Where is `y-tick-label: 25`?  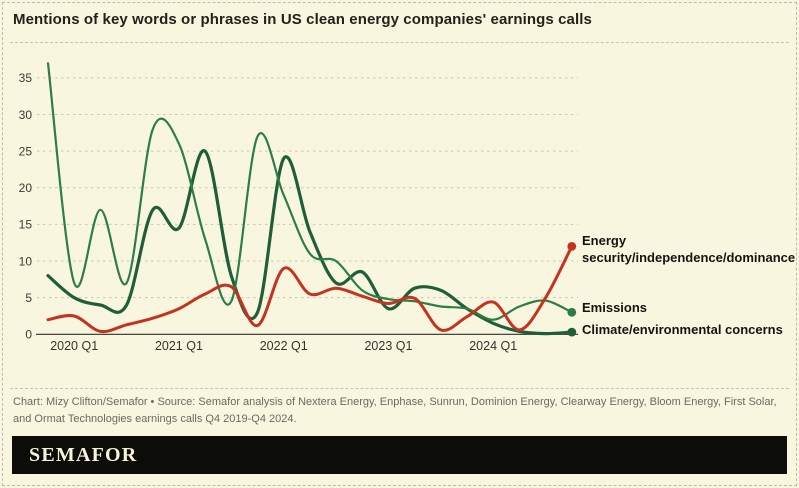
y-tick-label: 25 is located at coordinates (26, 151).